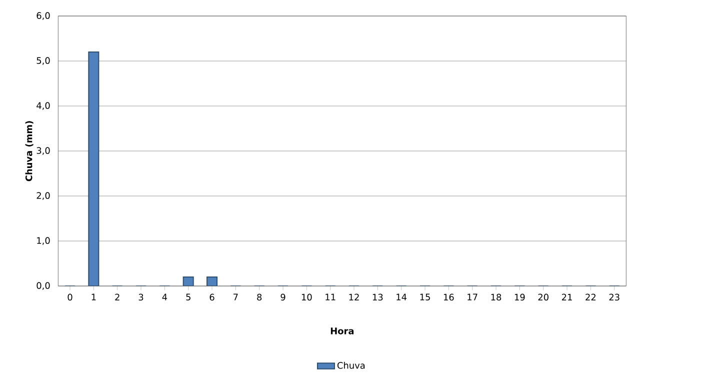 The width and height of the screenshot is (715, 388). I want to click on y-tick-label: 2,0, so click(43, 196).